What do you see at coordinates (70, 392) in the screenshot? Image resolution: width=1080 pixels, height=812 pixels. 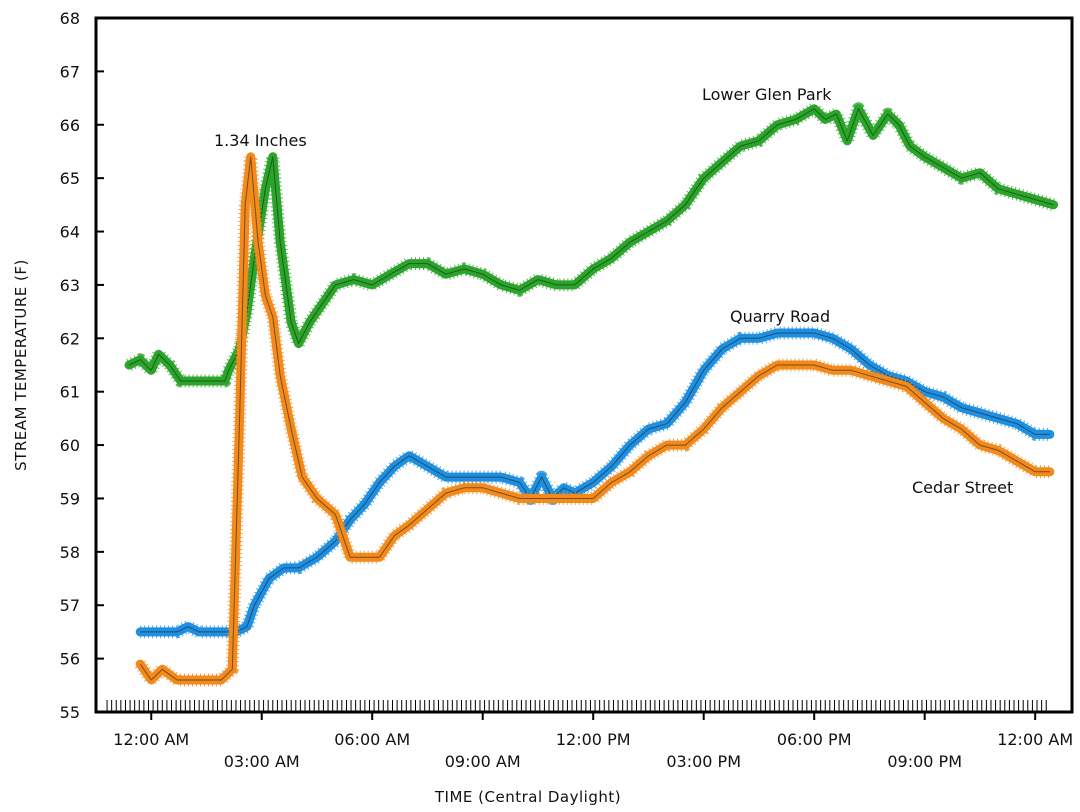 I see `y-tick-label: 61` at bounding box center [70, 392].